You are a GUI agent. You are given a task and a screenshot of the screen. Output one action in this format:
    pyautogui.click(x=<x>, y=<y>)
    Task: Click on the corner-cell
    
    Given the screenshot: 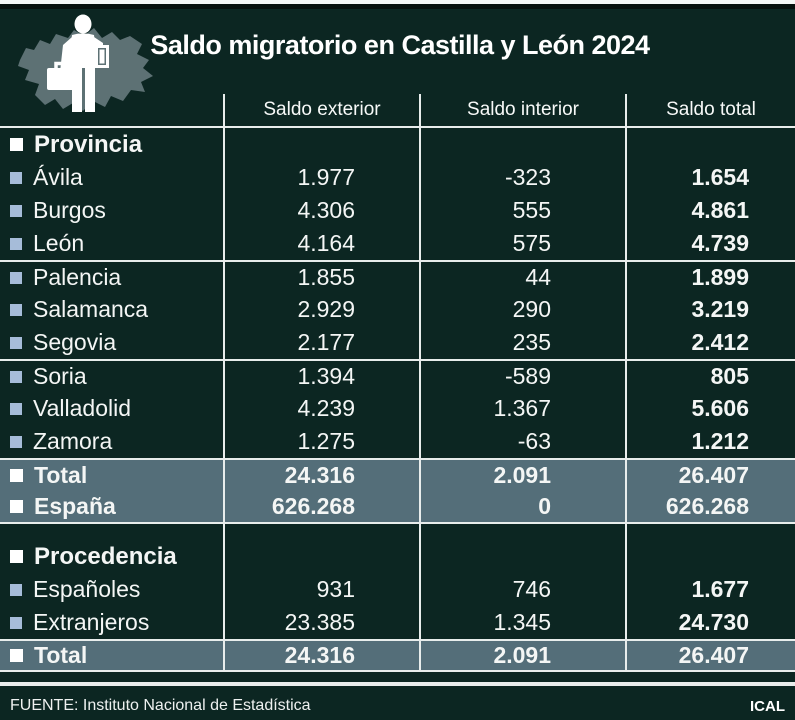 What is the action you would take?
    pyautogui.click(x=112, y=110)
    